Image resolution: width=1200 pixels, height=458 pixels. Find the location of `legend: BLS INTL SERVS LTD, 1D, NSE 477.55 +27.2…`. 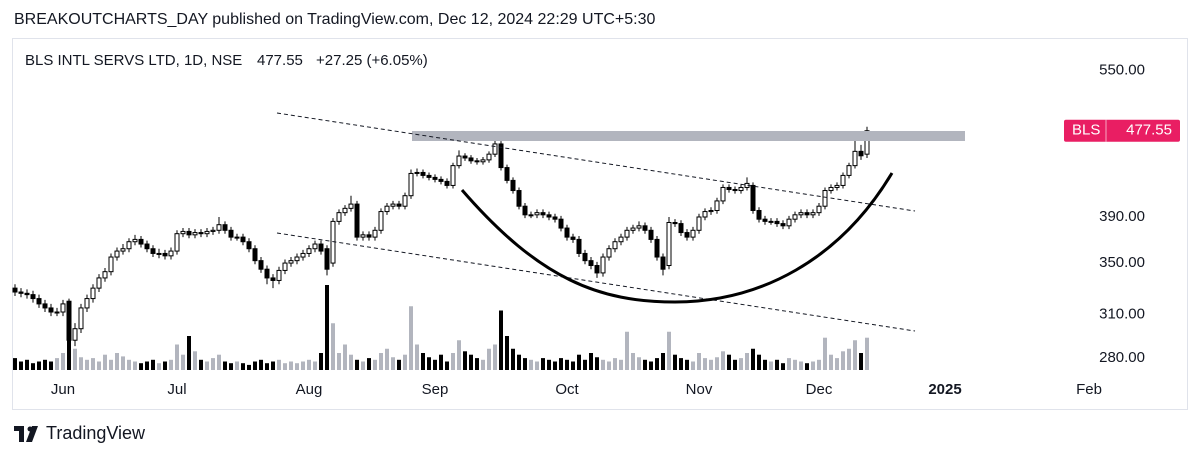

legend: BLS INTL SERVS LTD, 1D, NSE 477.55 +27.2… is located at coordinates (226, 60).